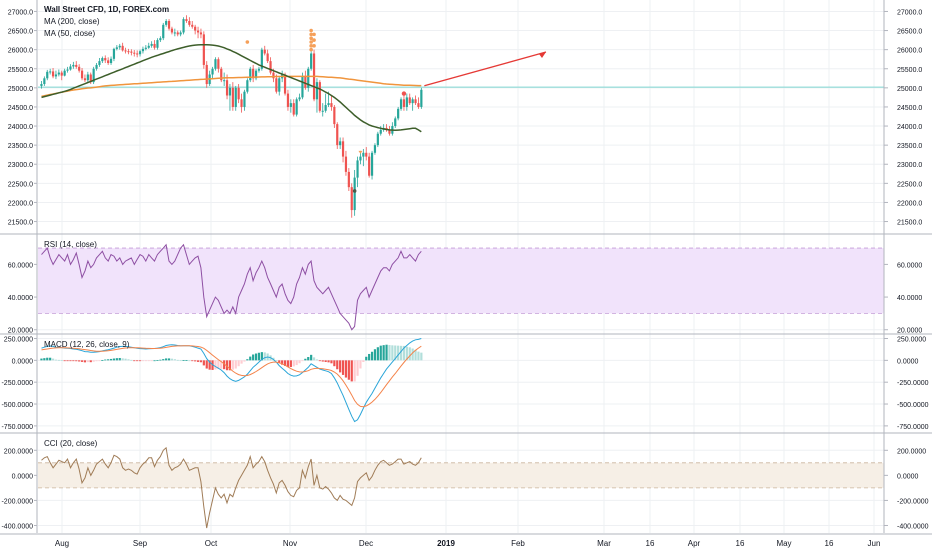 The image size is (932, 555). I want to click on x-tick-label: Apr, so click(694, 543).